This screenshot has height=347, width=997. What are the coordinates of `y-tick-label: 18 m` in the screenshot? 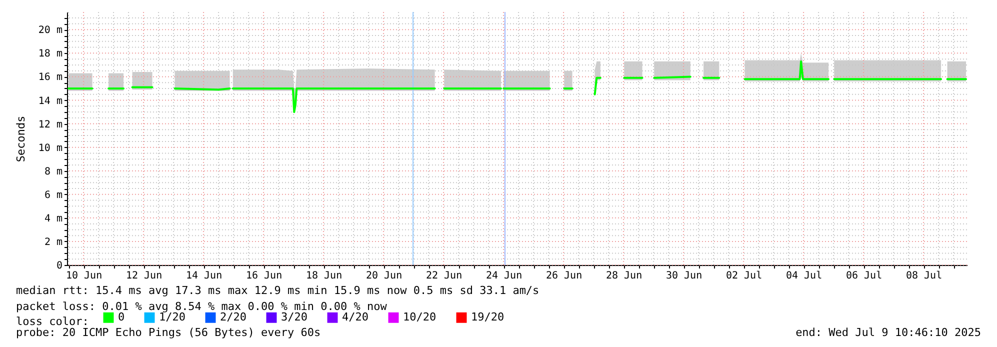 It's located at (50, 54).